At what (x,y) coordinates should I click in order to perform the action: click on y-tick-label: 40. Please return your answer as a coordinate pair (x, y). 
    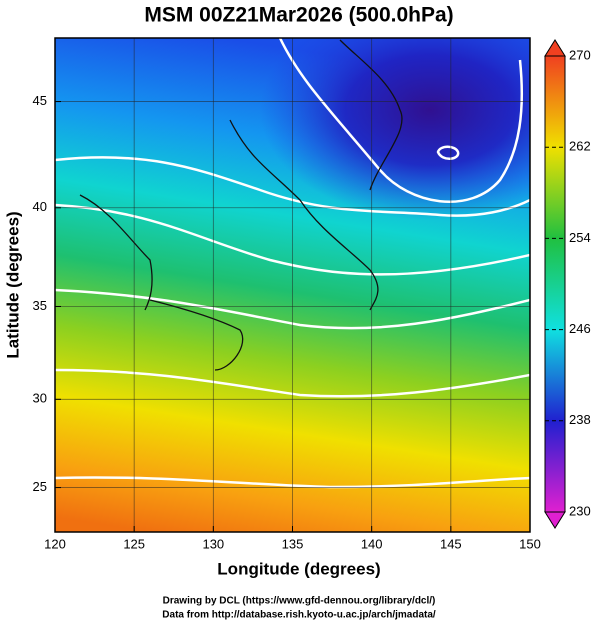
    Looking at the image, I should click on (40, 206).